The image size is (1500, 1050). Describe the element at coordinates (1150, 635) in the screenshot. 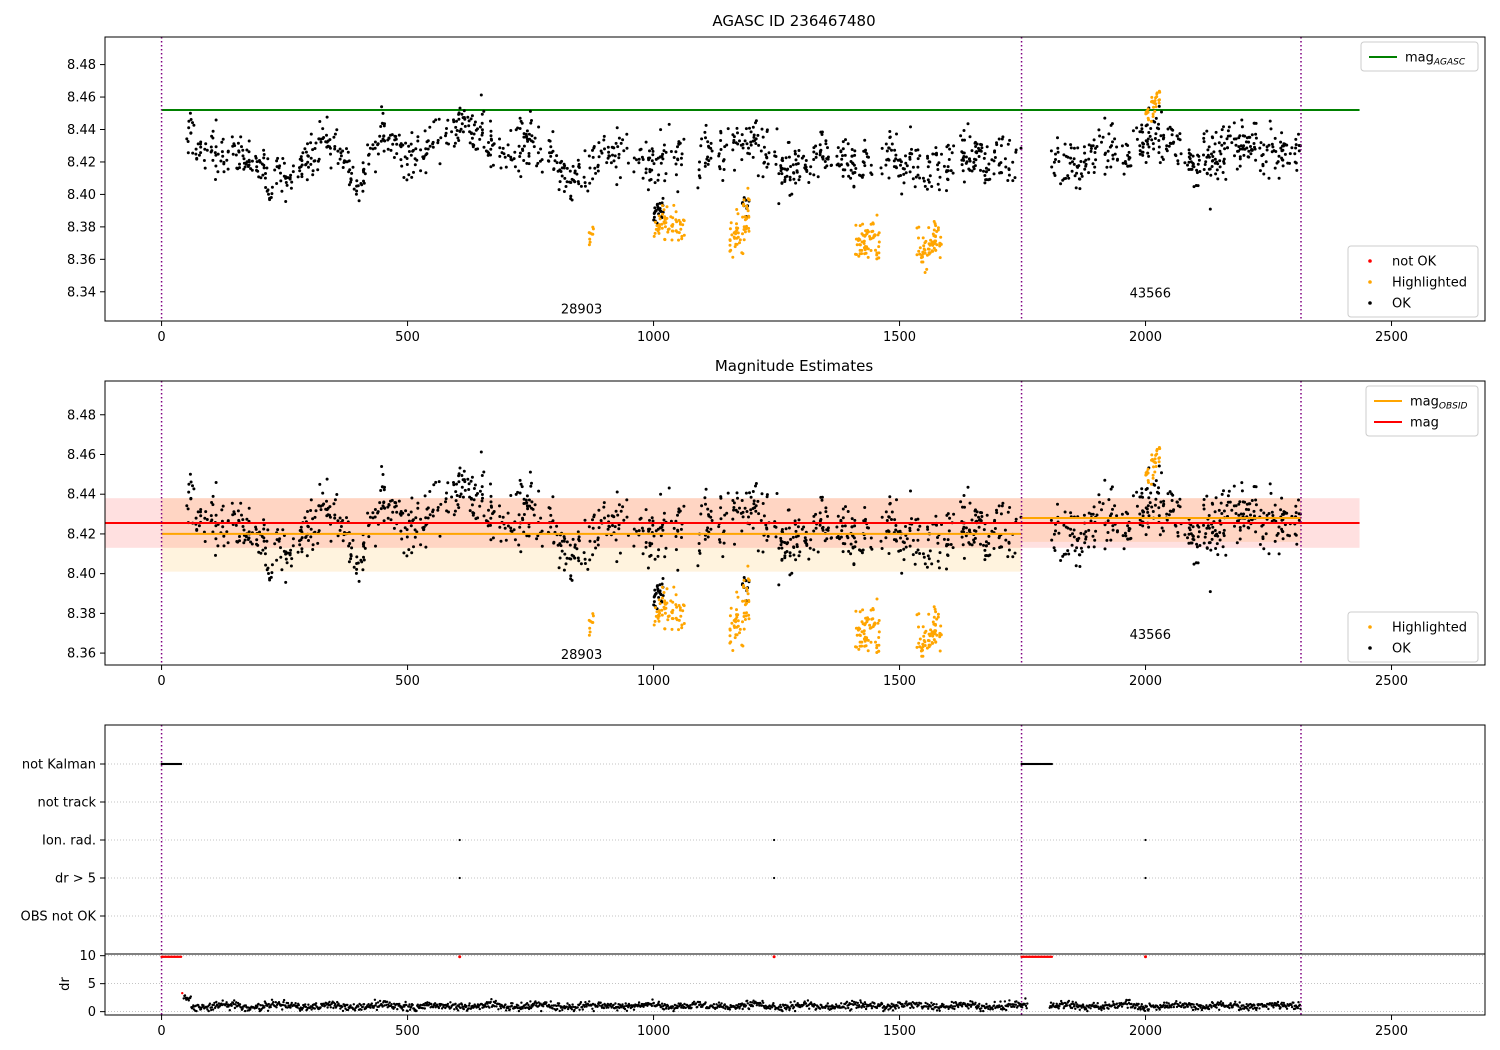

I see `obsid-label: 43566` at that location.